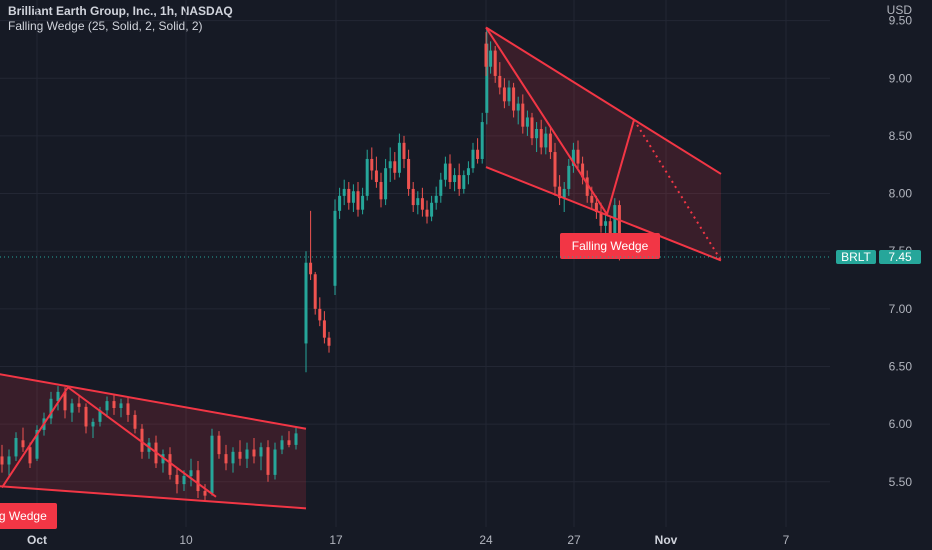 The image size is (932, 550). What do you see at coordinates (786, 540) in the screenshot?
I see `x-tick-label: 7` at bounding box center [786, 540].